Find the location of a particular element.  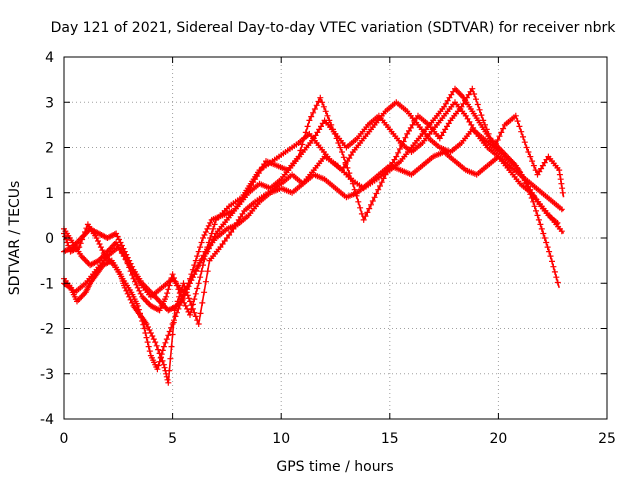

x-tick-label: 0 is located at coordinates (64, 439).